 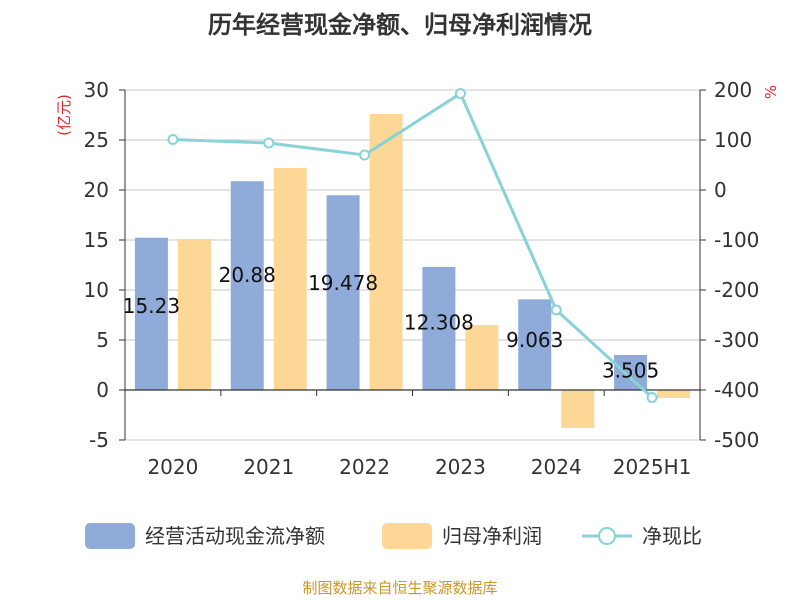 What do you see at coordinates (96, 290) in the screenshot?
I see `left-tick-label: 10` at bounding box center [96, 290].